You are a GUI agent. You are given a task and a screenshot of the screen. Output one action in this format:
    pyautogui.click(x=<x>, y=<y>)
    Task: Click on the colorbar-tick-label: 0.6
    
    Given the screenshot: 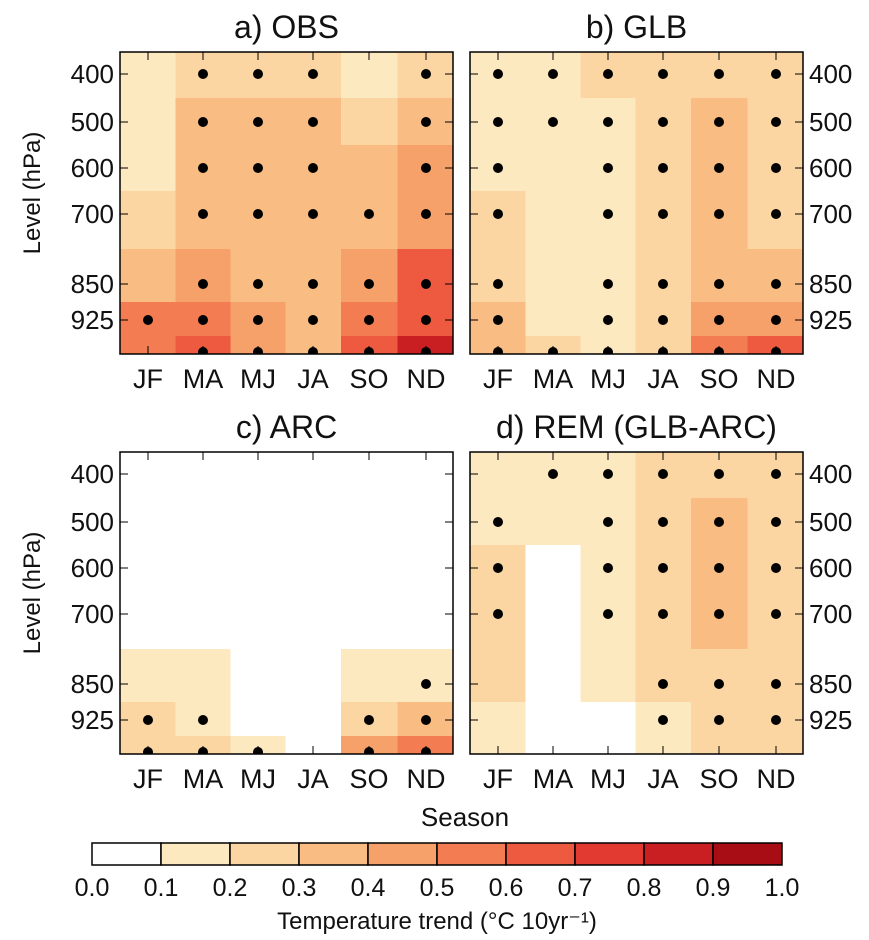 What is the action you would take?
    pyautogui.click(x=506, y=888)
    